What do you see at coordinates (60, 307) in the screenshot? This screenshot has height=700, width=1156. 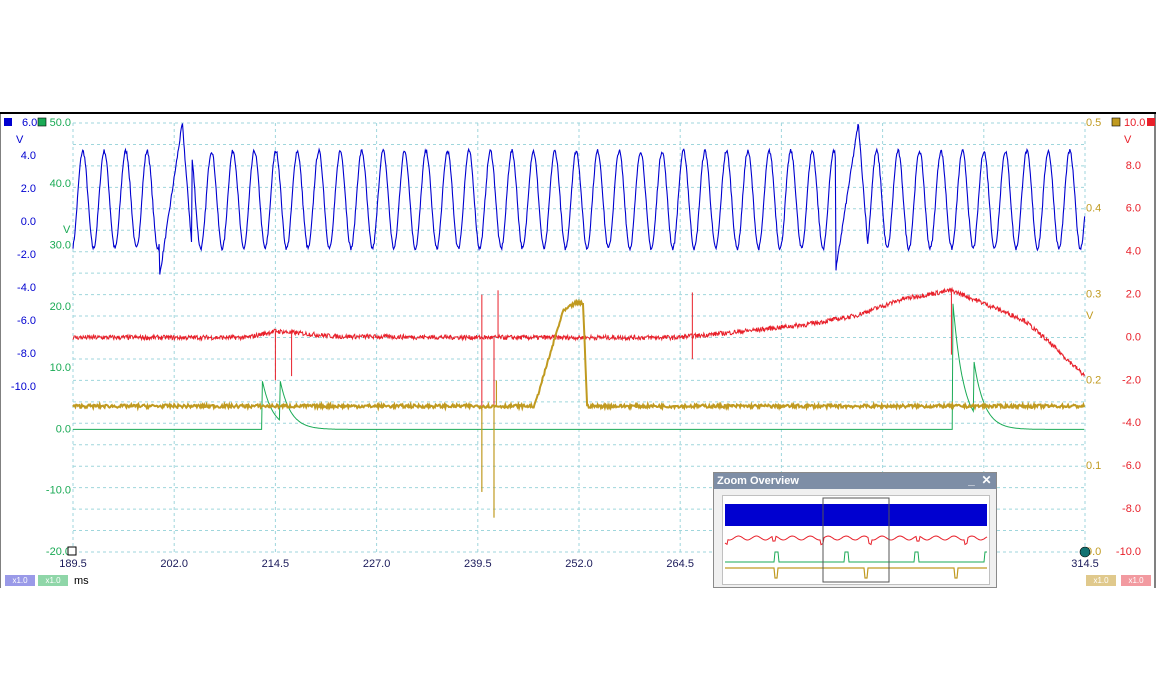 I see `y-tick-label-green: 20.0` at bounding box center [60, 307].